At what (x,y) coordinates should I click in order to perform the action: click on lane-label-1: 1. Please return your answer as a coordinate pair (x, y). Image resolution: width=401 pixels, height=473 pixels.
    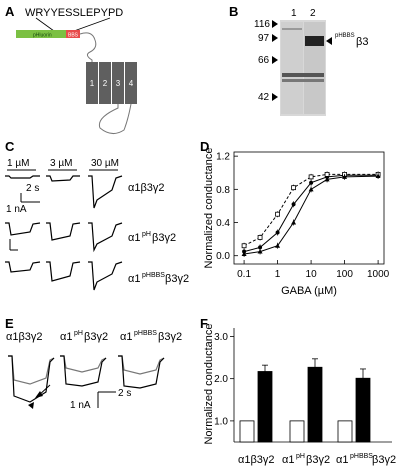
    Looking at the image, I should click on (294, 13).